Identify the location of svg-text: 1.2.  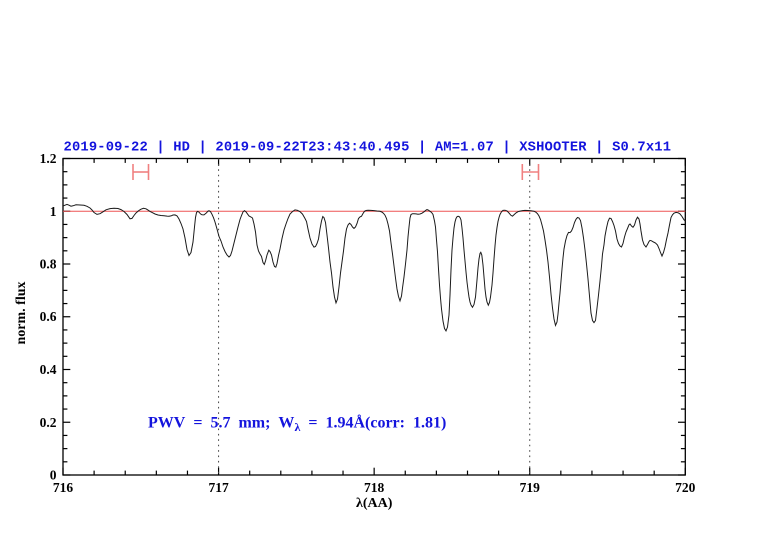
(48, 158).